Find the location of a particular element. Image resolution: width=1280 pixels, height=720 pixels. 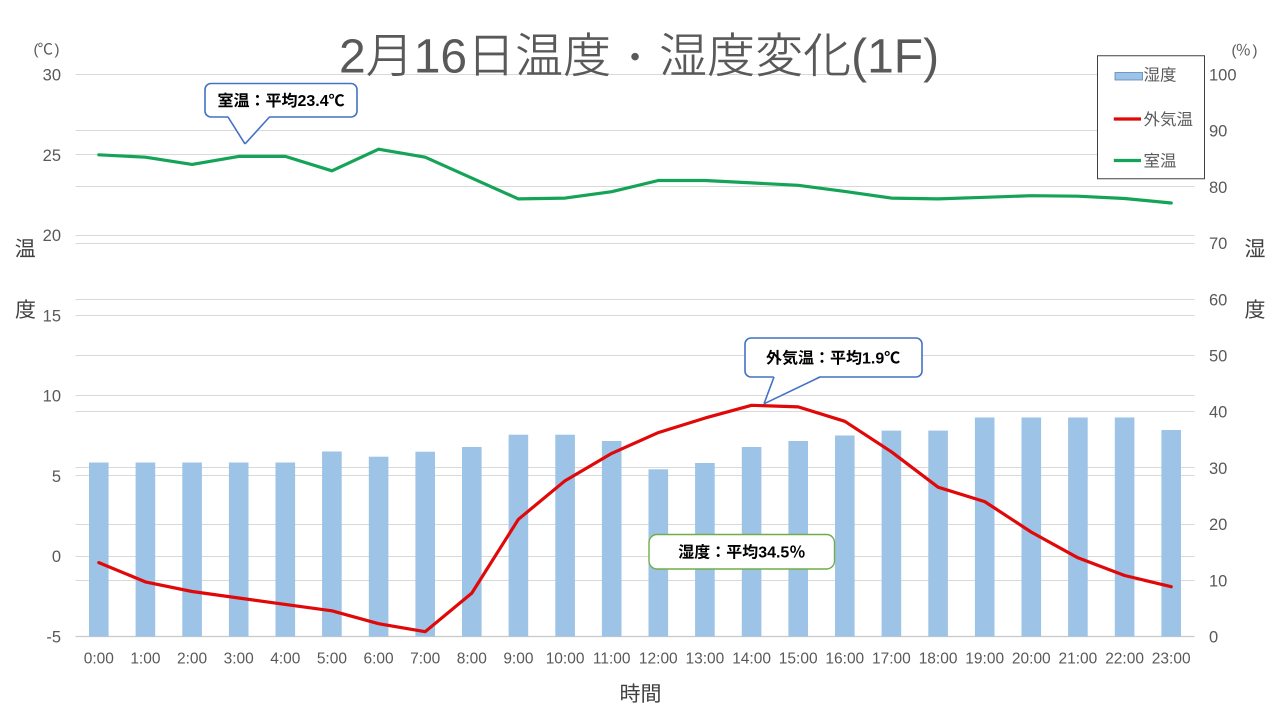

svg-text: 60 is located at coordinates (1218, 300).